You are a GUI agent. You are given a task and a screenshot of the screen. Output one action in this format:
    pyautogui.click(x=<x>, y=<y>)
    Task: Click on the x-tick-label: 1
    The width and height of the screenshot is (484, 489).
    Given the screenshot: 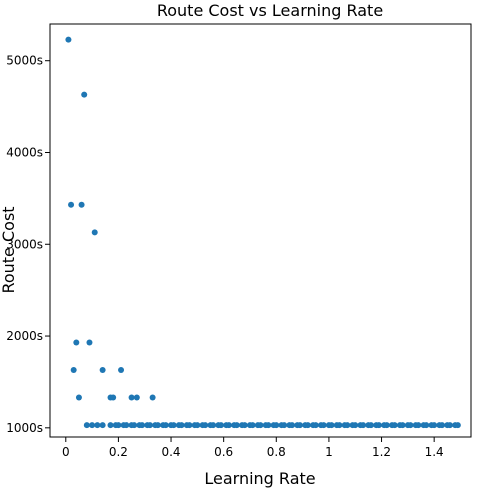 What is the action you would take?
    pyautogui.click(x=329, y=452)
    